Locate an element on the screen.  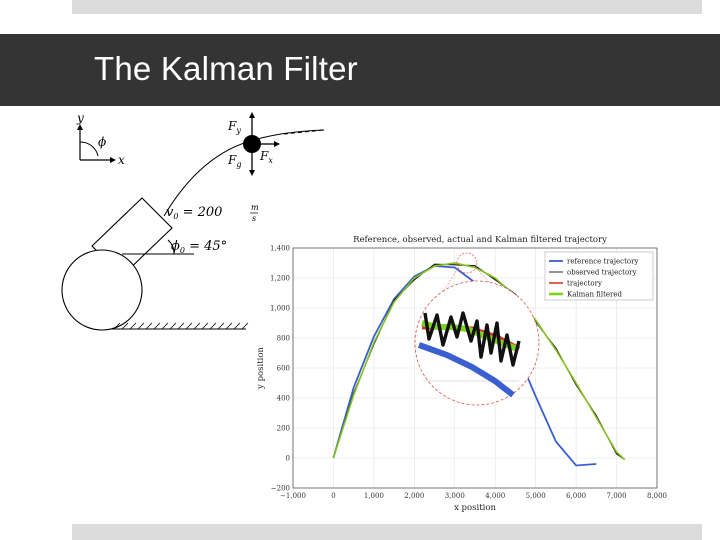
zoom-reference is located at coordinates (466, 370).